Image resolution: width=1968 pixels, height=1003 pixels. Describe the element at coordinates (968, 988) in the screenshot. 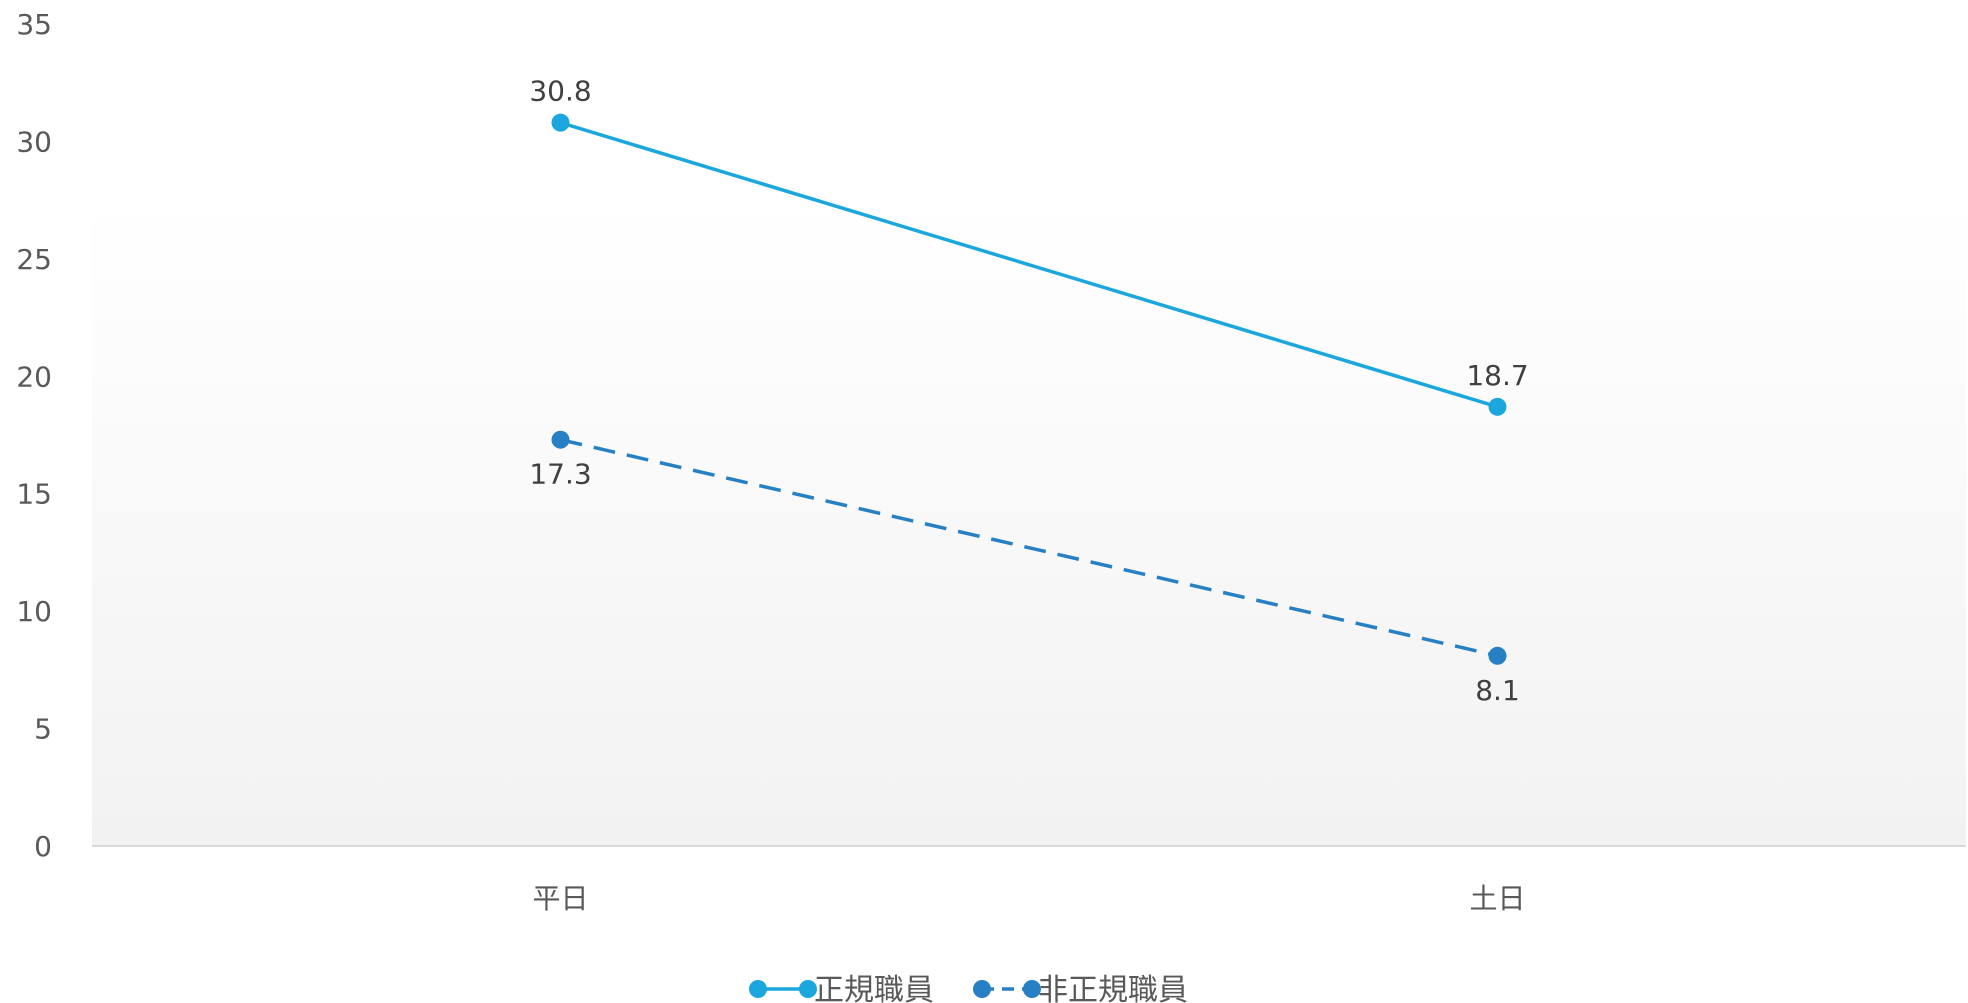

I see `legend: 正規職員 非正規職員` at that location.